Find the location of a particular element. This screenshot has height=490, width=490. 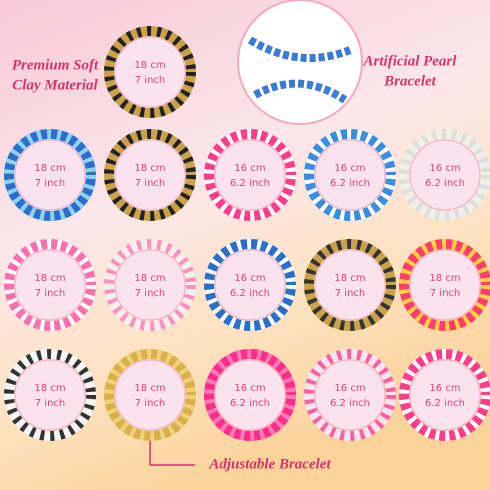

label-line: Bracelet is located at coordinates (409, 81).